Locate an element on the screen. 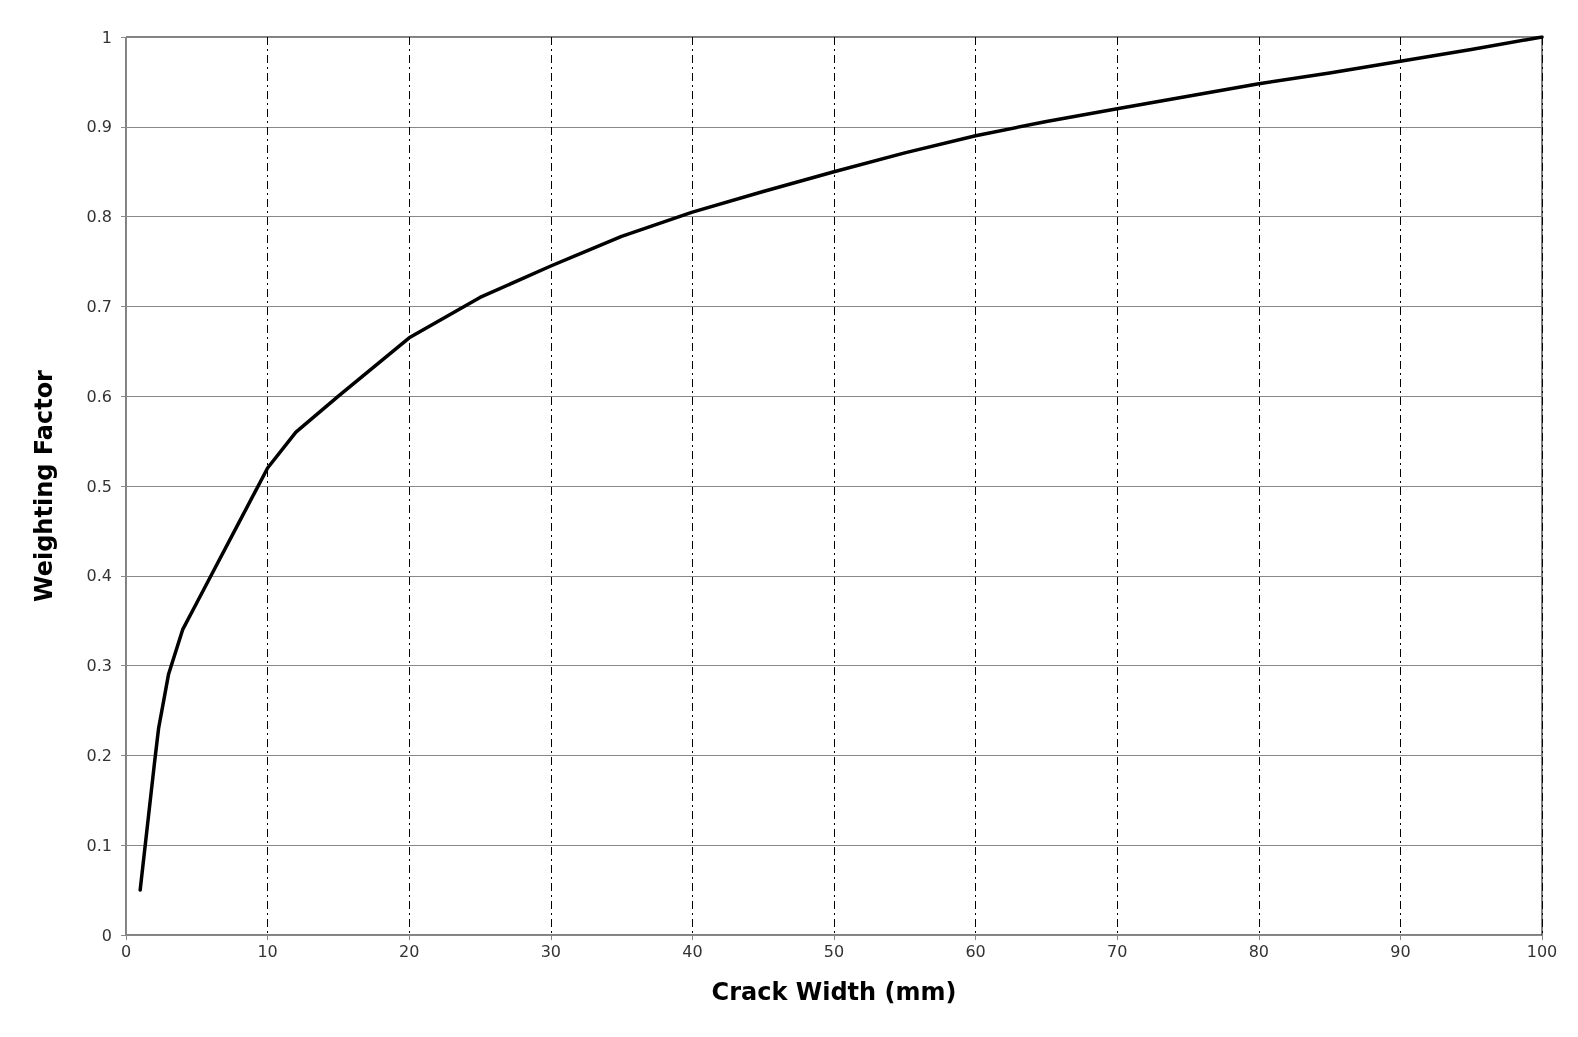 Image resolution: width=1578 pixels, height=1037 pixels. y-tick-label: 0.8 is located at coordinates (99, 217).